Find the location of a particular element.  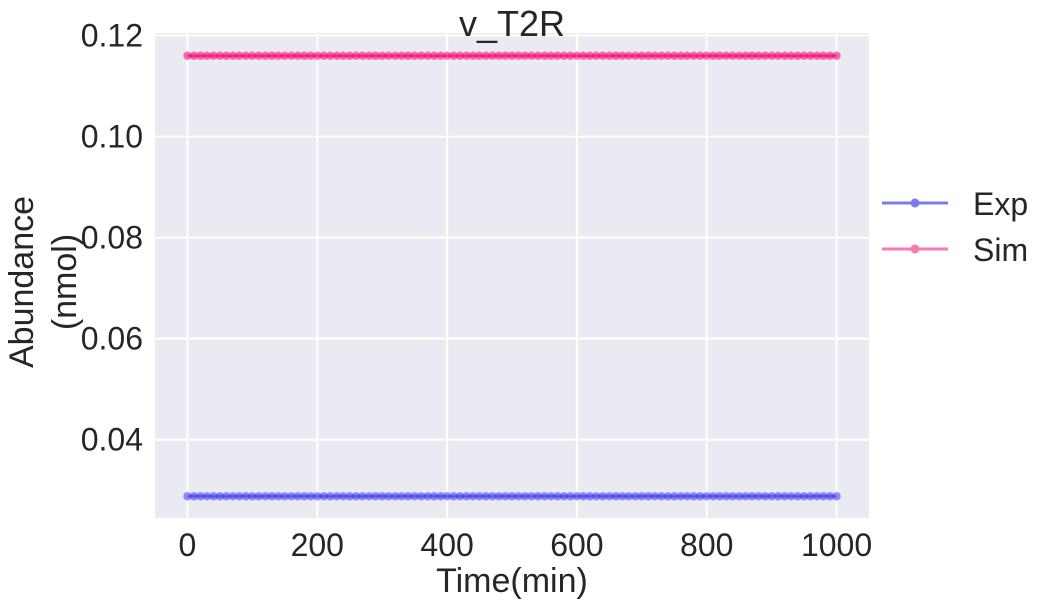

y-tick-label: 0.08 is located at coordinates (112, 238).